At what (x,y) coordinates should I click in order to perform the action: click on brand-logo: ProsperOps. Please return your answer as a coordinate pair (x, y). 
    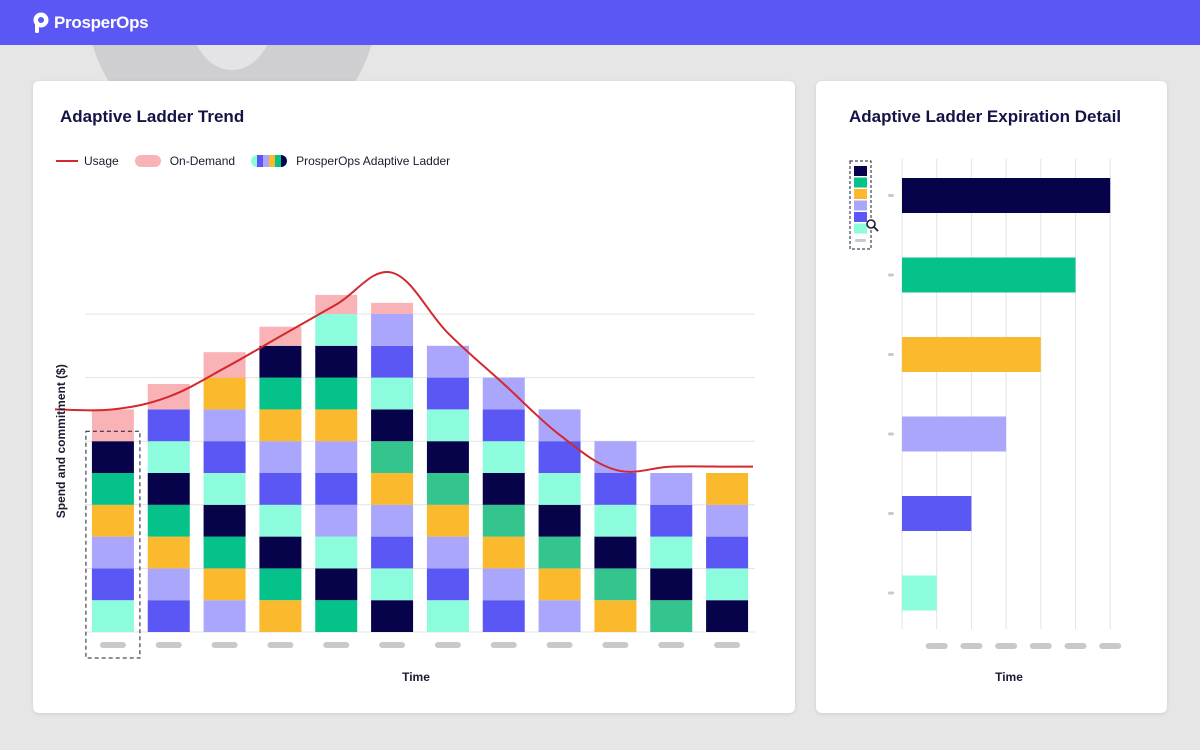
    Looking at the image, I should click on (90, 23).